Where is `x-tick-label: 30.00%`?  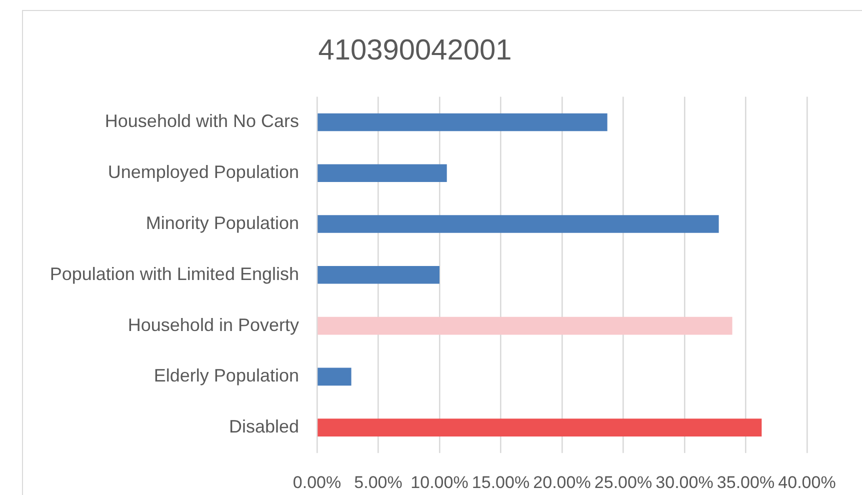
x-tick-label: 30.00% is located at coordinates (685, 482).